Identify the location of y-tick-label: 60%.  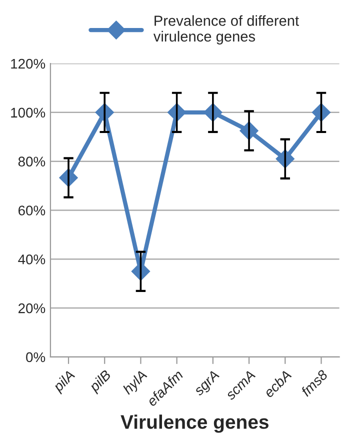
(32, 211).